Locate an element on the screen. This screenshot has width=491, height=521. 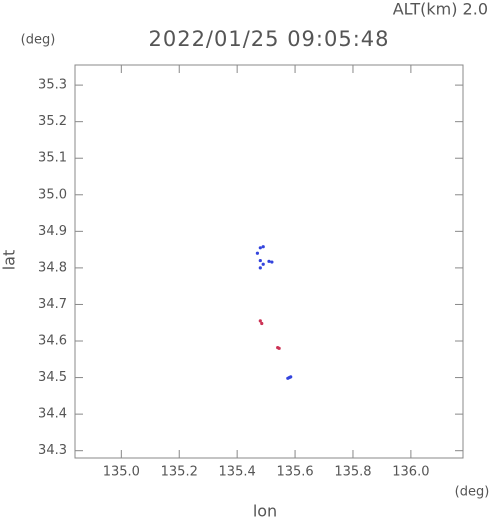
y-tick-label: 35.2 is located at coordinates (52, 121).